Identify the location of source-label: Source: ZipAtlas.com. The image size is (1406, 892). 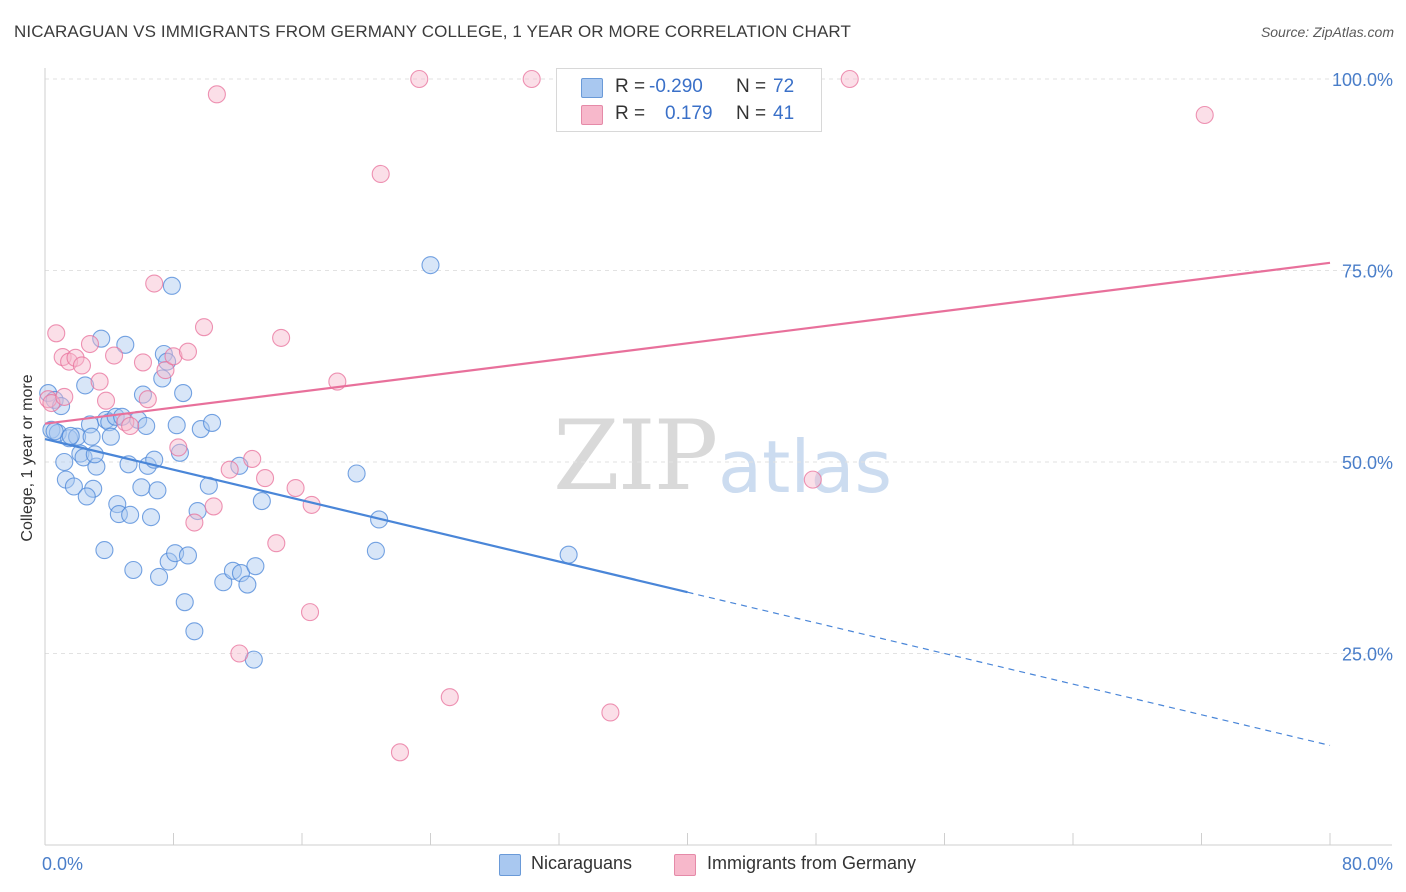
(1327, 32).